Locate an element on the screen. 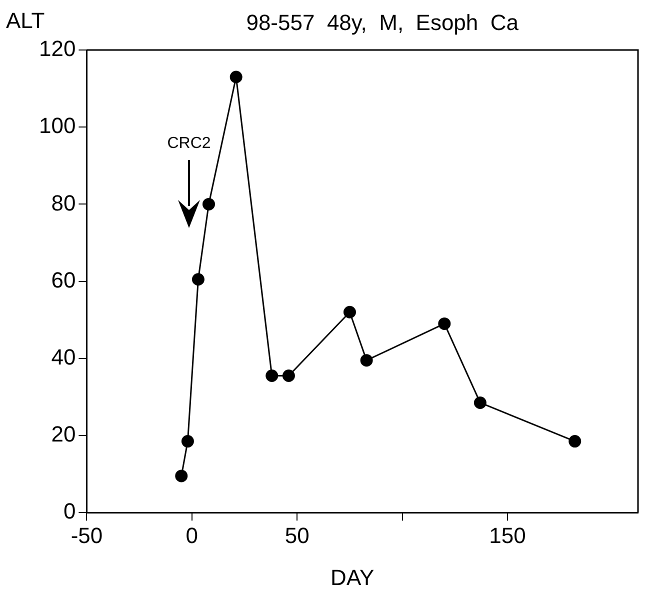 This screenshot has height=593, width=645. y-axis-title: ALT is located at coordinates (25, 20).